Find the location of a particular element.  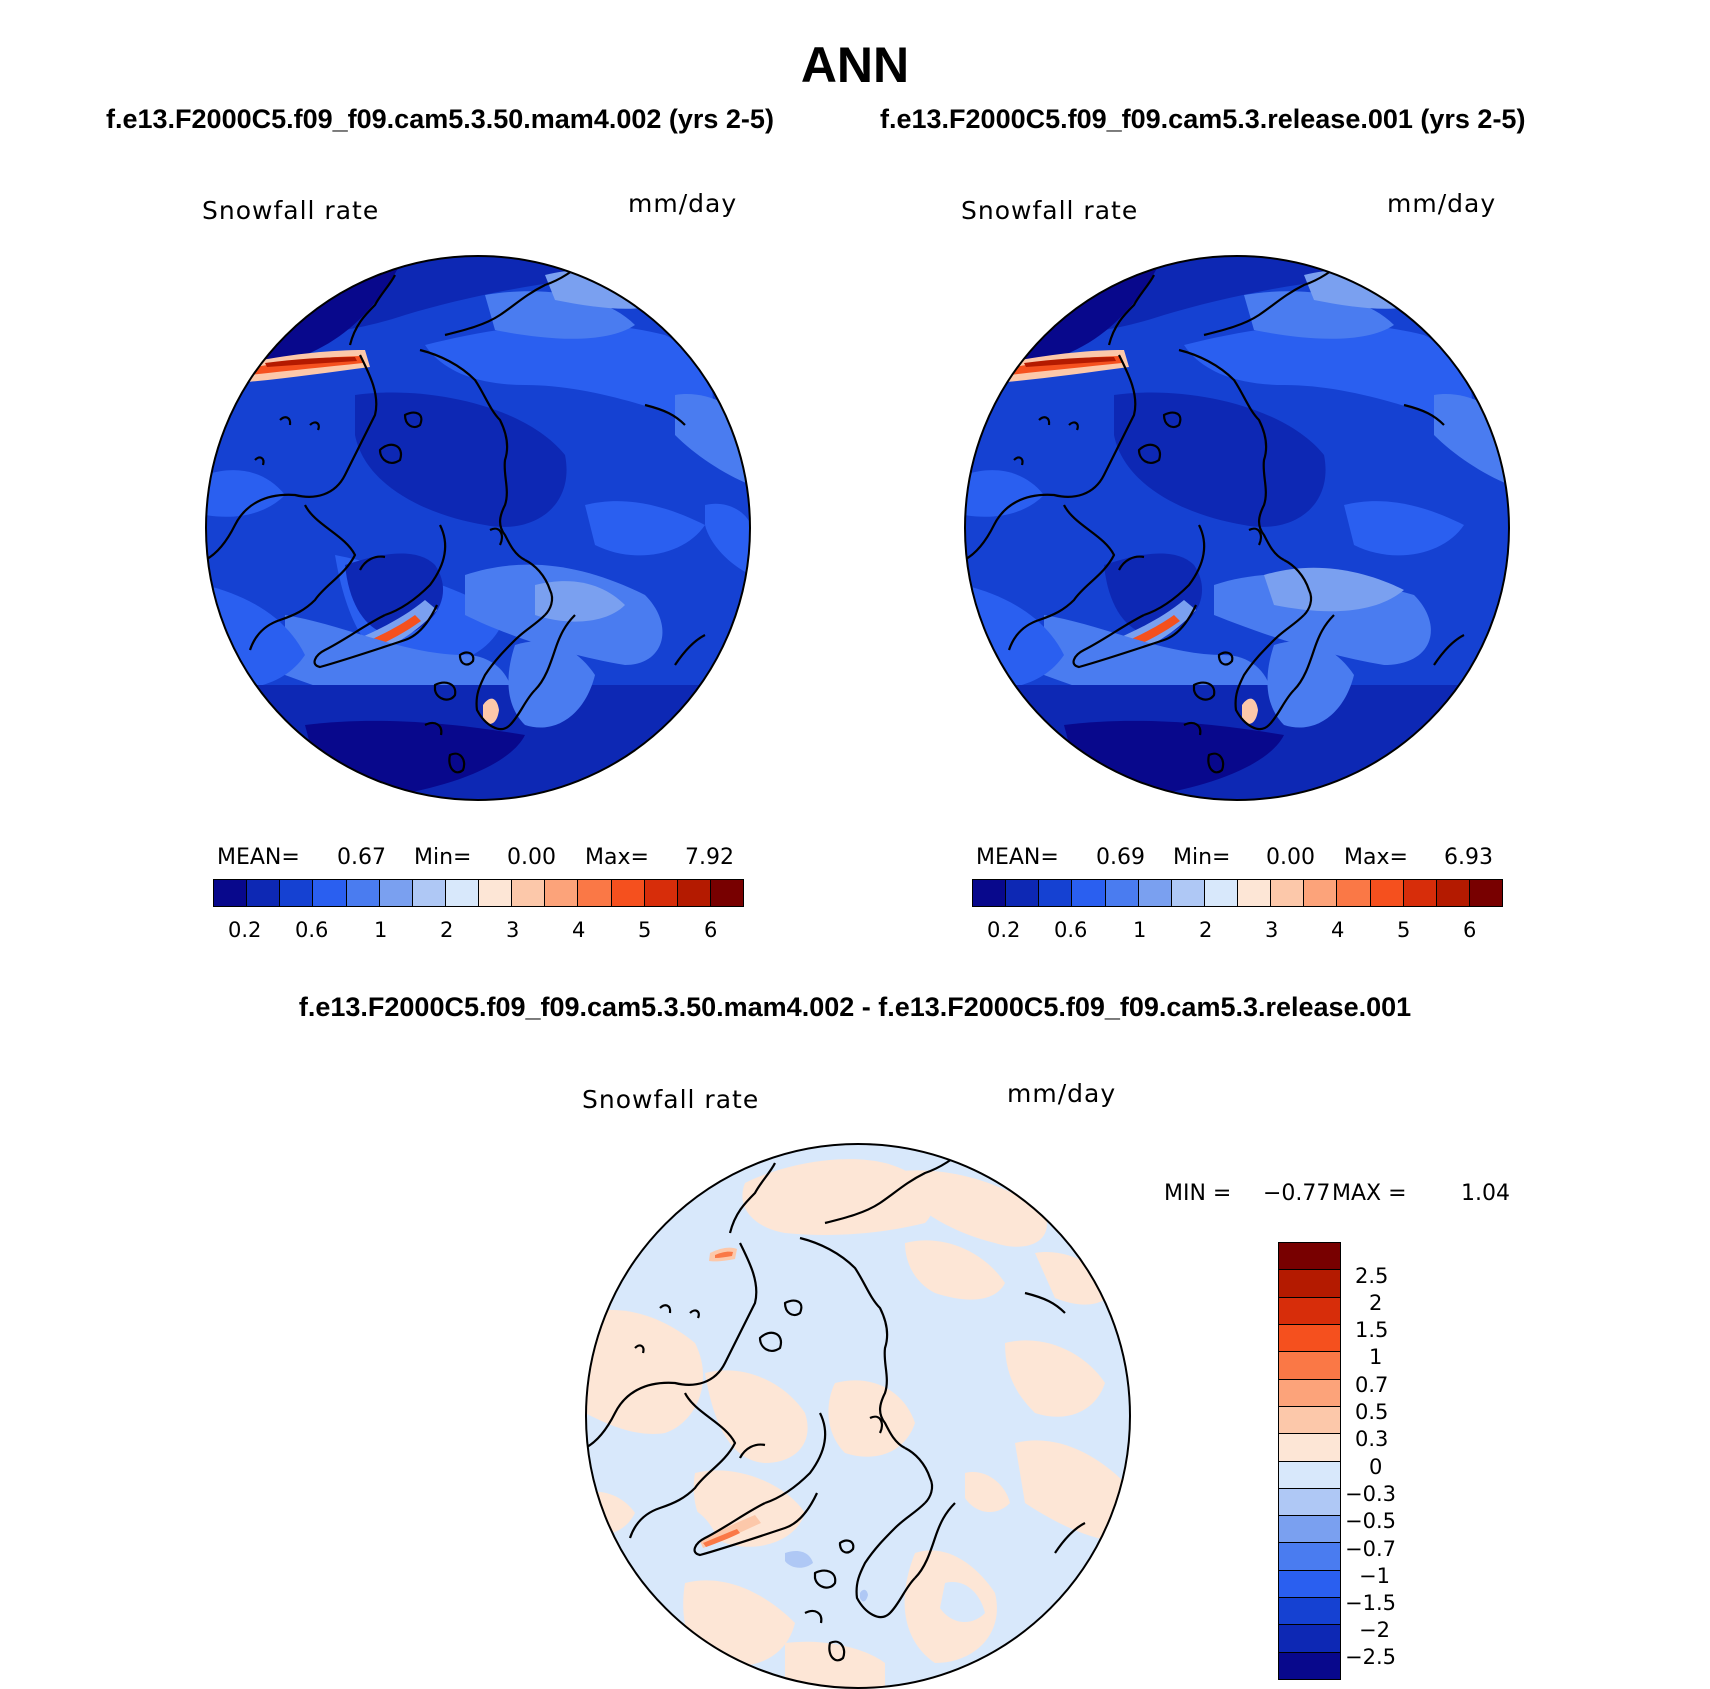

colorbar-diff-tick: −2.5 is located at coordinates (1370, 1657).